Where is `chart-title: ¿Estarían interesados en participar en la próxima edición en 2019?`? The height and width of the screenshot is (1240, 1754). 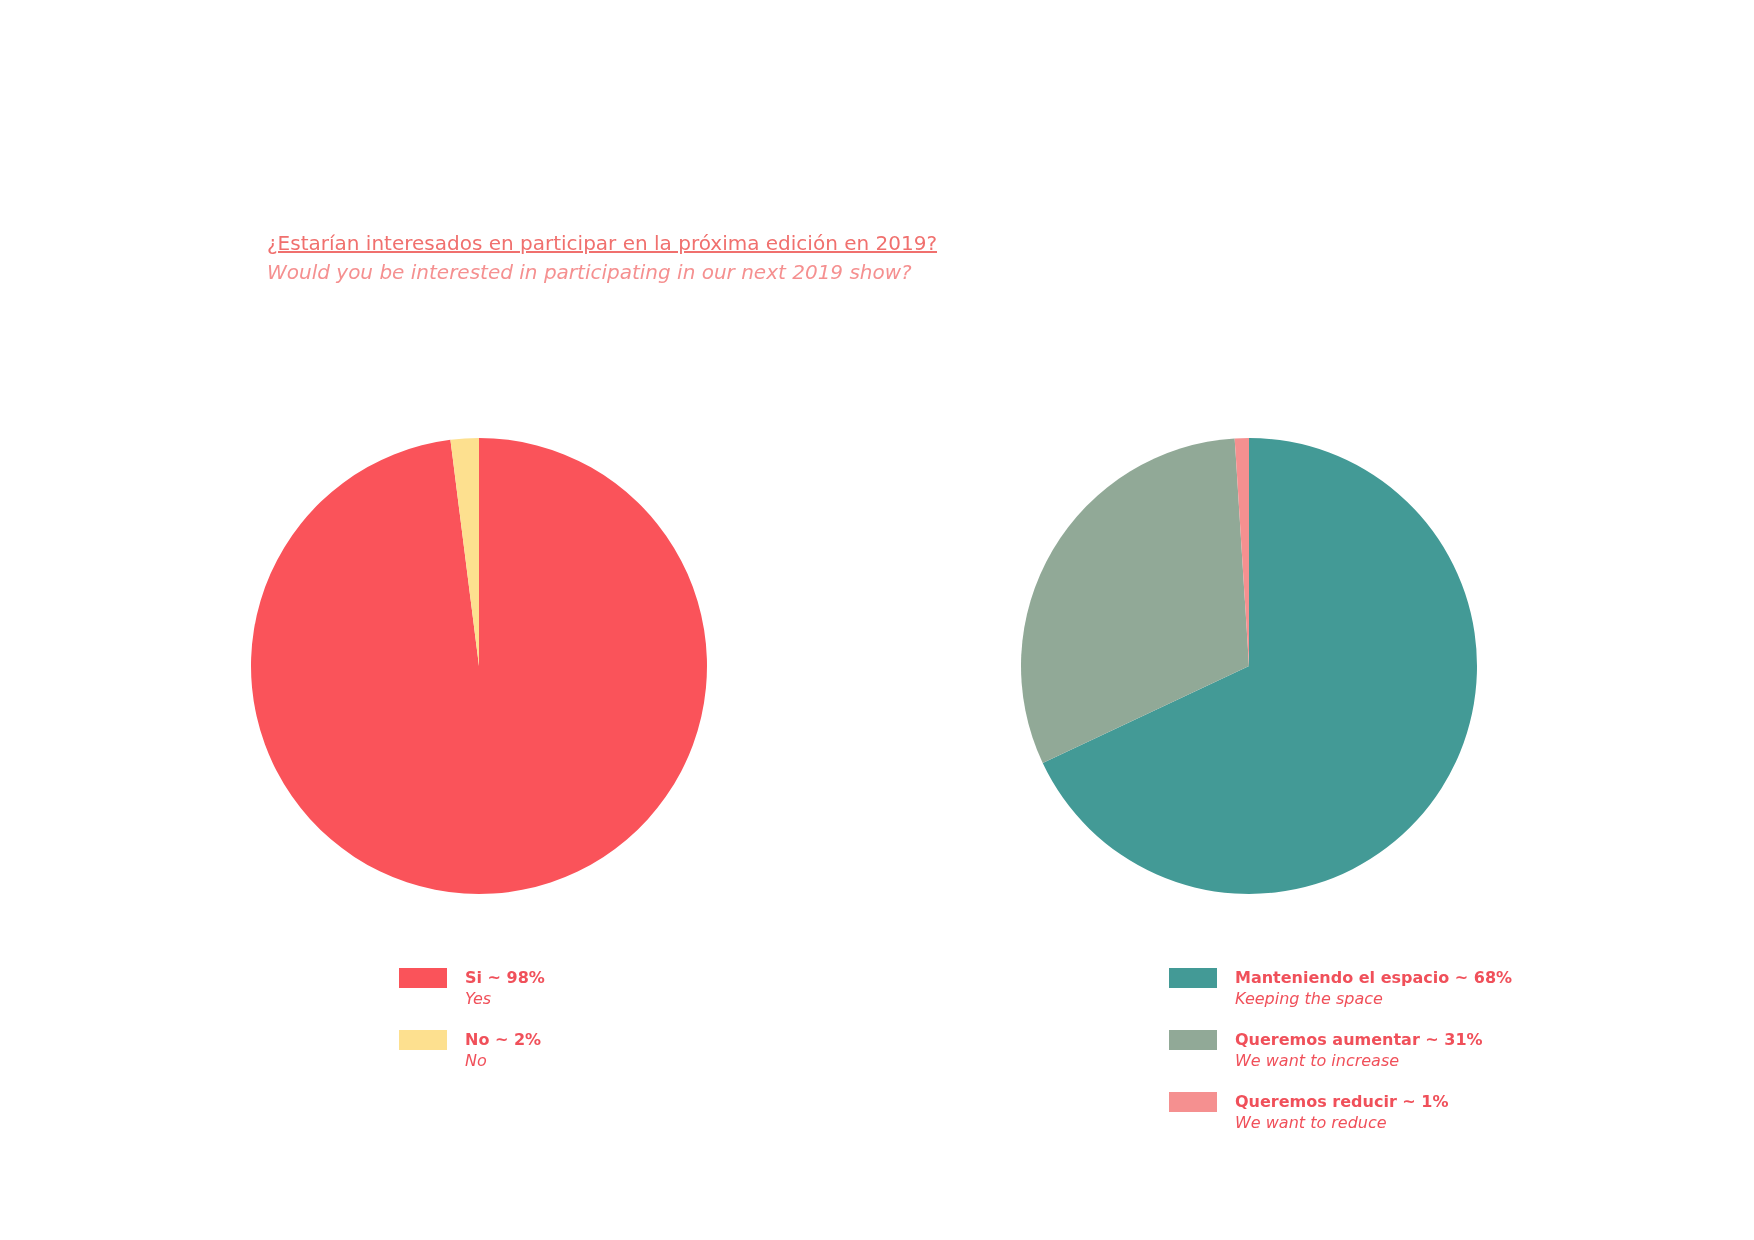 chart-title: ¿Estarían interesados en participar en la próxima edición en 2019? is located at coordinates (602, 243).